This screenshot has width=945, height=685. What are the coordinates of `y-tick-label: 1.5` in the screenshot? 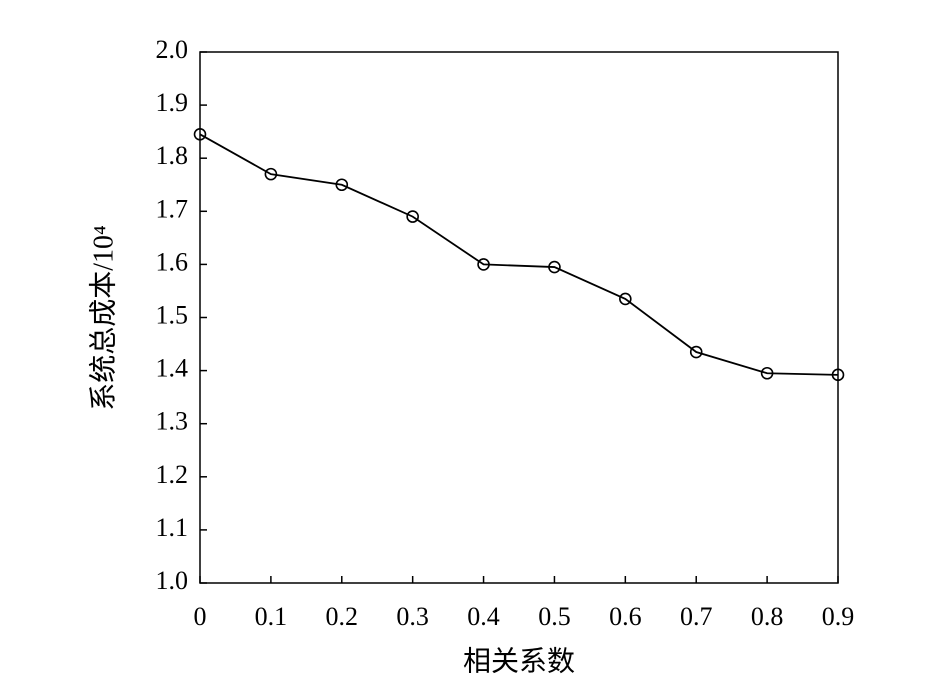 It's located at (172, 314).